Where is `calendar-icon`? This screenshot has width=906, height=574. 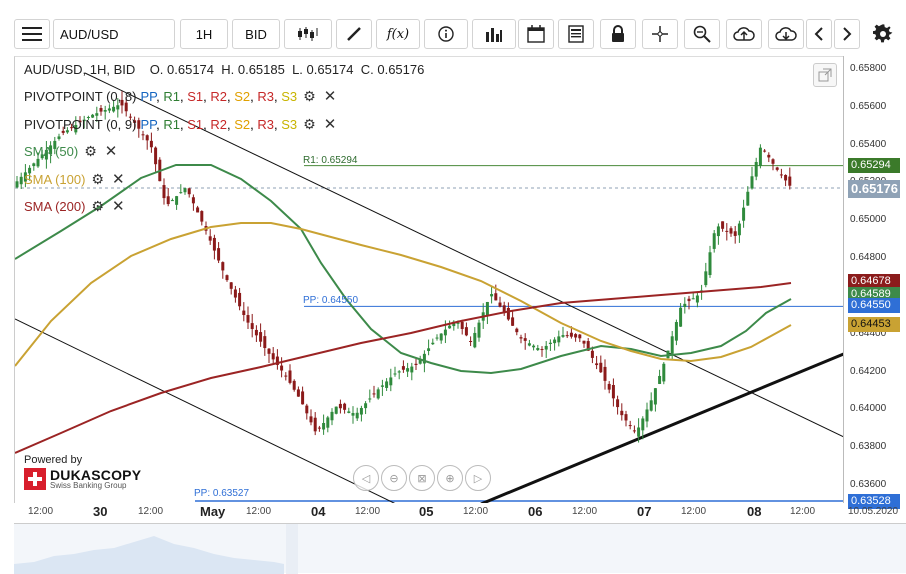 calendar-icon is located at coordinates (536, 34).